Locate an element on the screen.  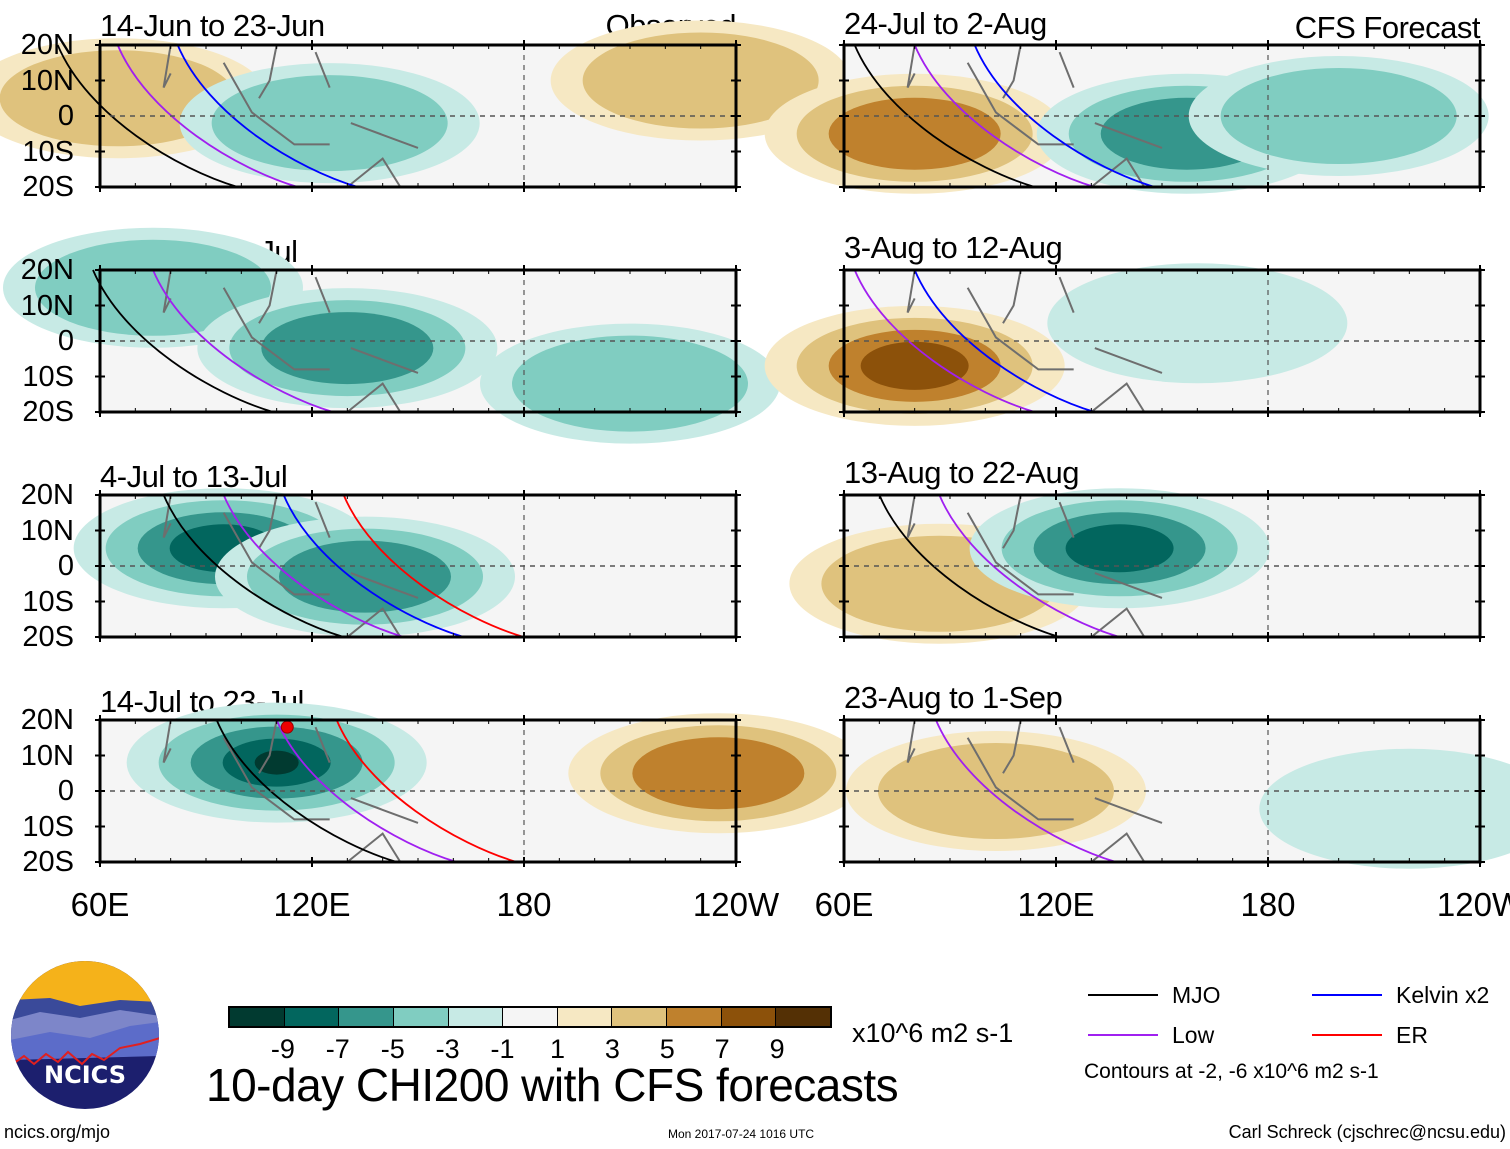
panel-title: 4-Jul to 13-Jul is located at coordinates (194, 476).